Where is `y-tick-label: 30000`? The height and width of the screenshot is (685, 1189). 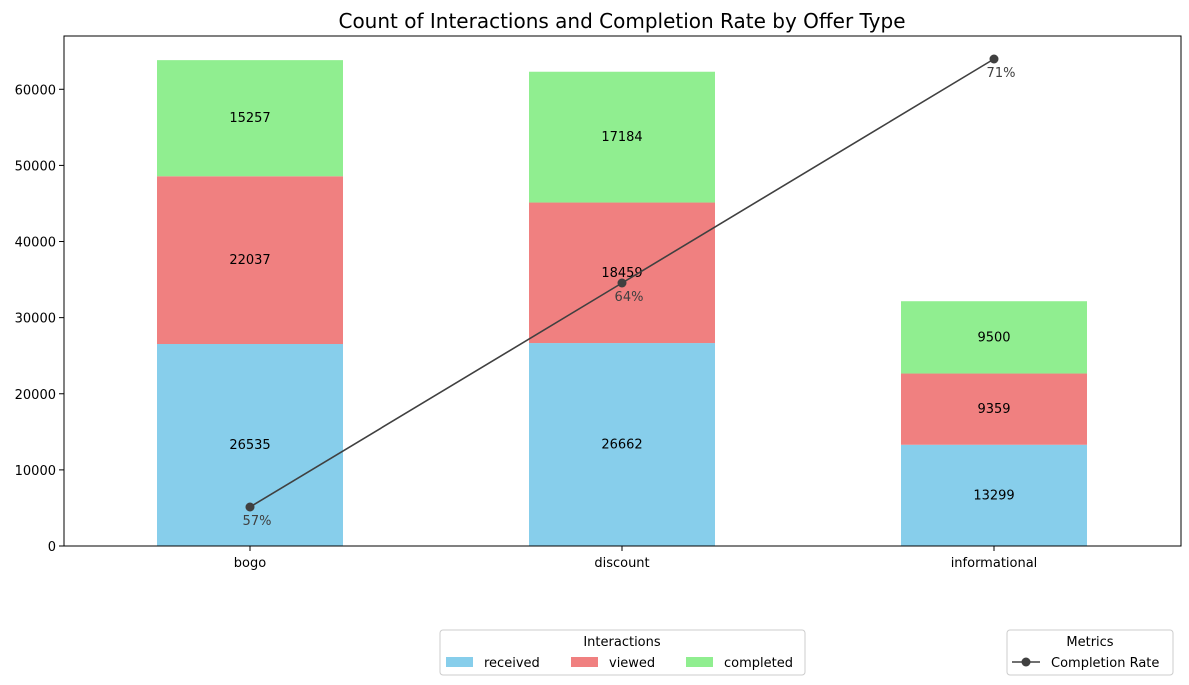
y-tick-label: 30000 is located at coordinates (35, 319).